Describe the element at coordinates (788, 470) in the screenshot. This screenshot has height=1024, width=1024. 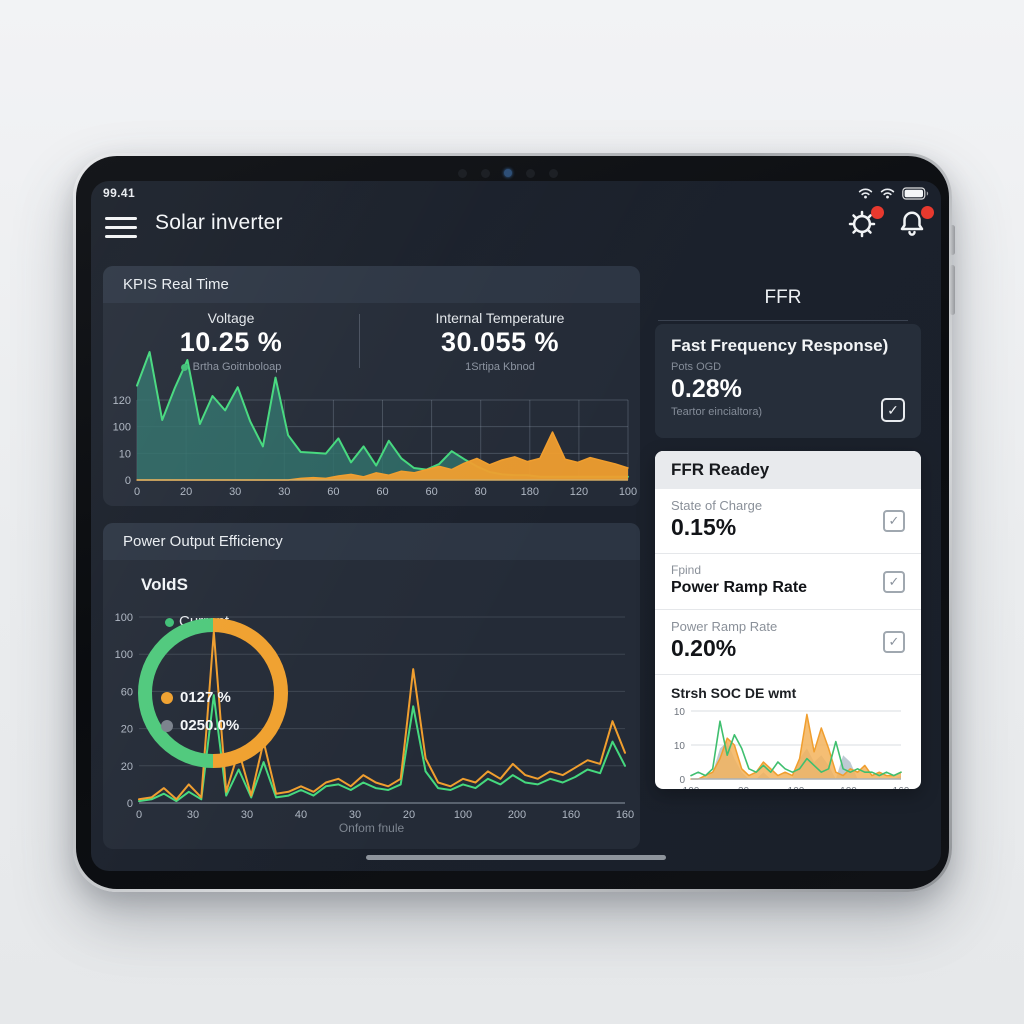
I see `ffr-ready-header: FFR Readey` at that location.